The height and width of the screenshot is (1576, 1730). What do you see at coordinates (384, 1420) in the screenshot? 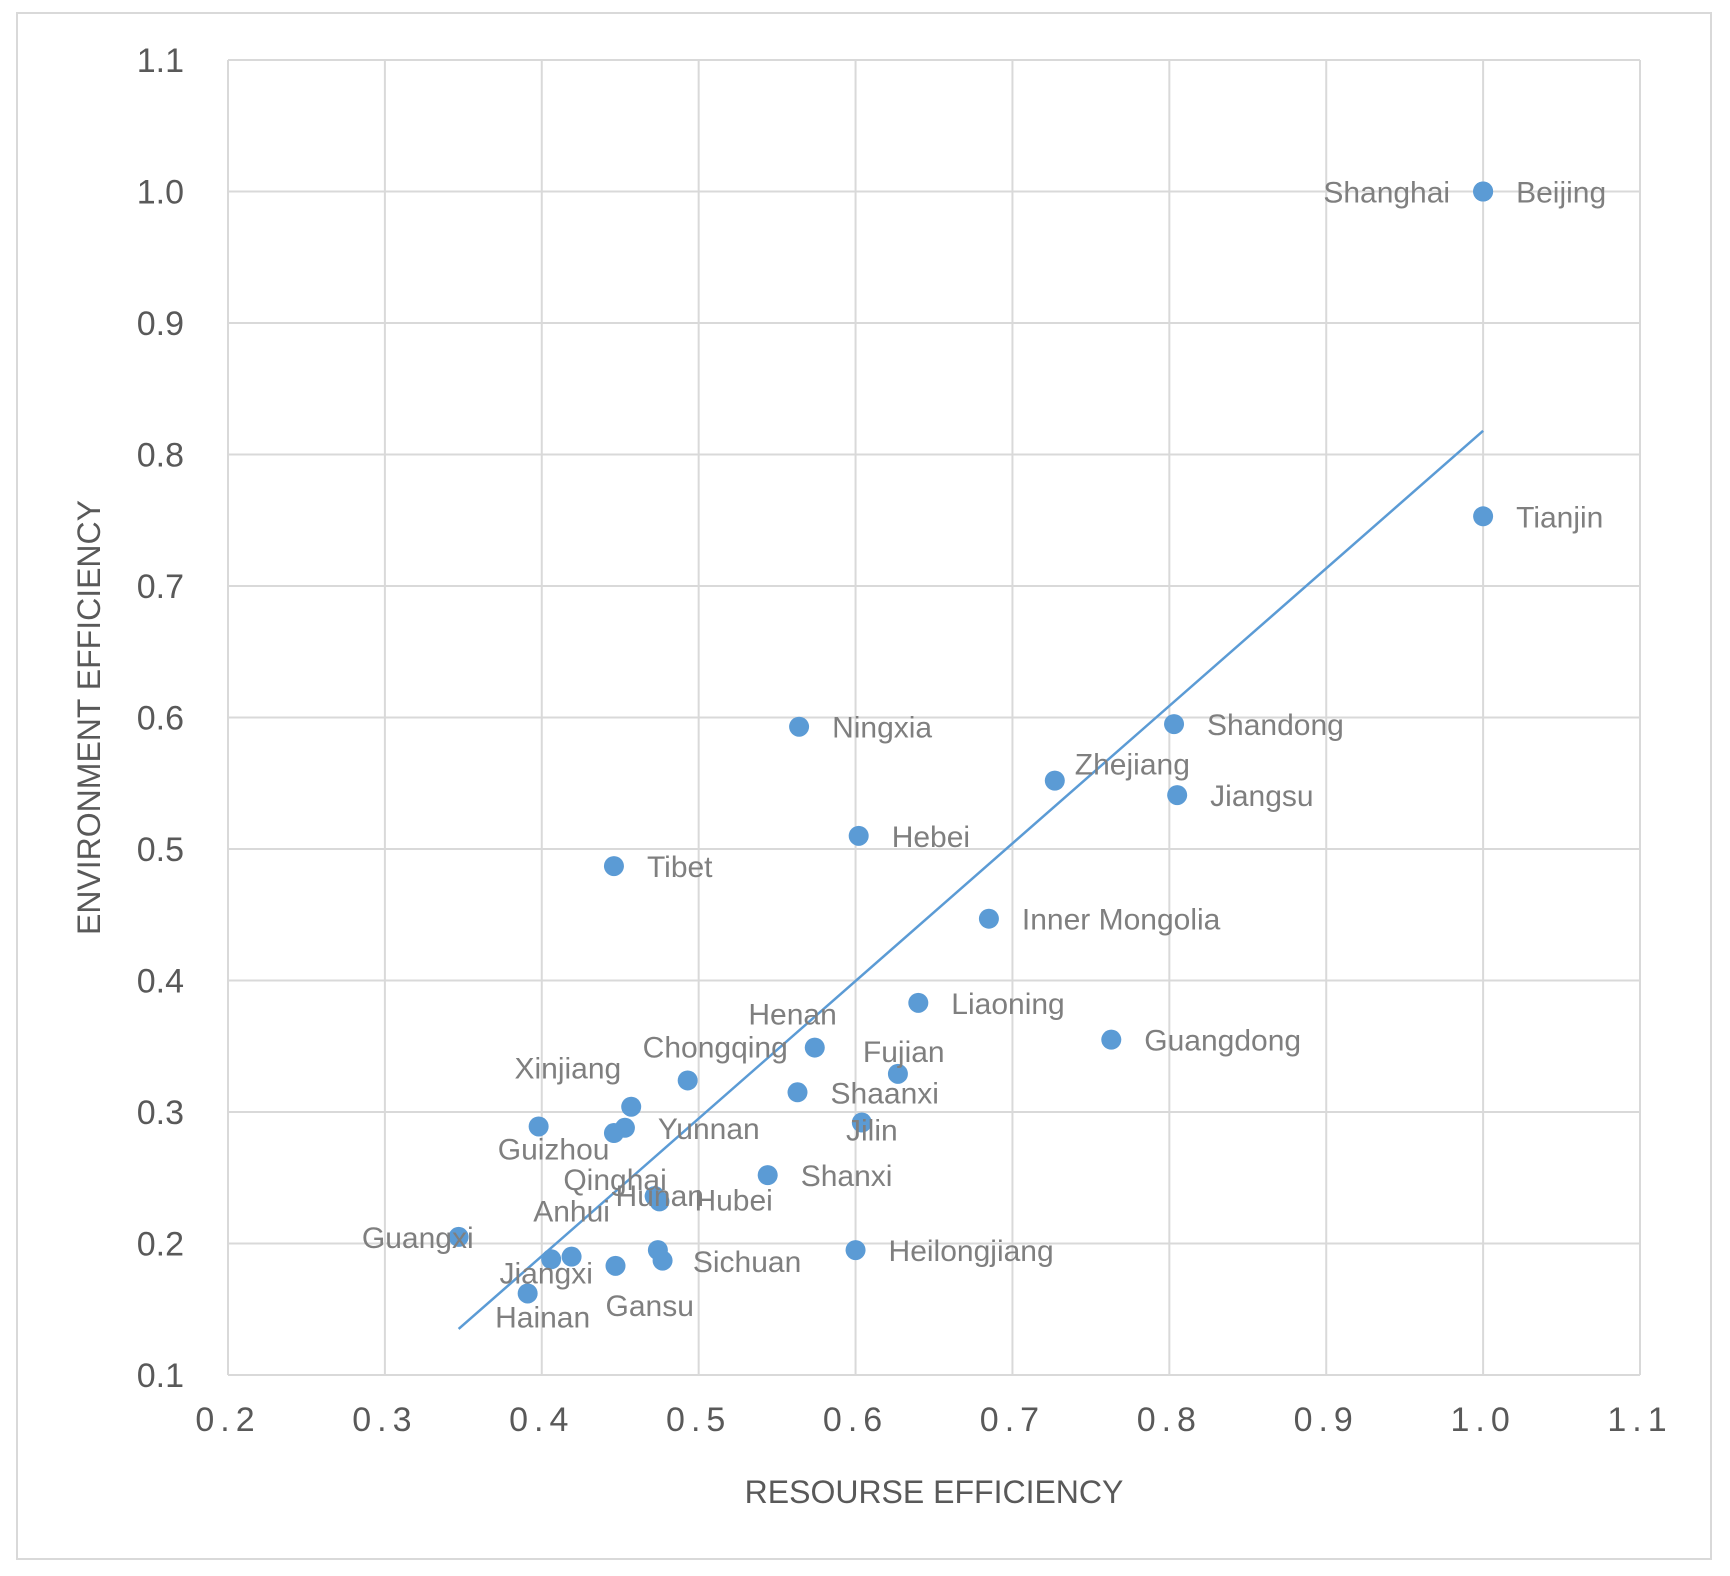
I see `x-tick-label: 0.3` at bounding box center [384, 1420].